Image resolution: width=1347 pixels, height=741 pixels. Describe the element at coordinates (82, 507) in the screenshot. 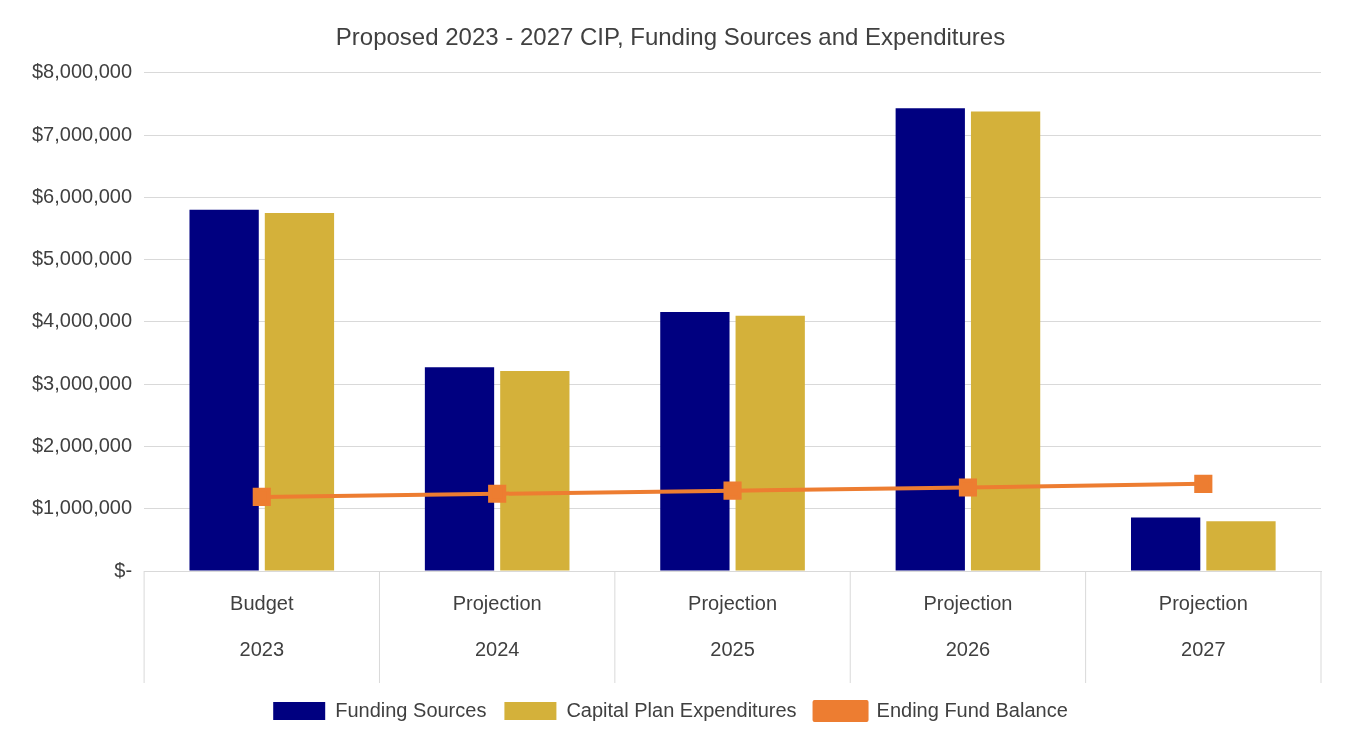

I see `y-tick-label: $1,000,000` at that location.